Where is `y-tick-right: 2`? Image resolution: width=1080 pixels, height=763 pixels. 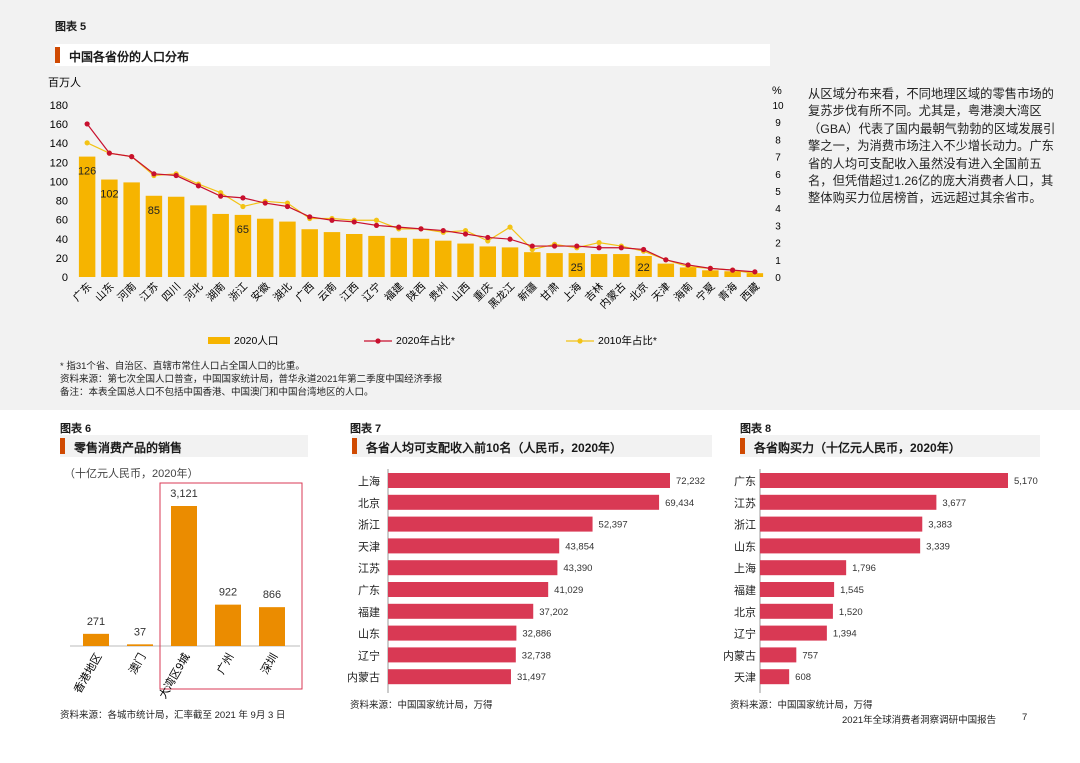
y-tick-right: 2 is located at coordinates (778, 244).